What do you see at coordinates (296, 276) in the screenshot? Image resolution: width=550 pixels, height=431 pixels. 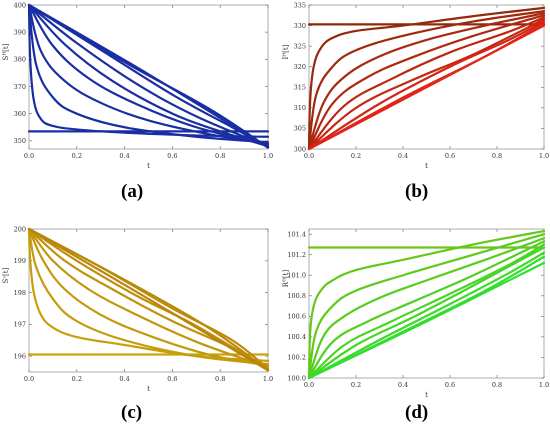 I see `y-tick-label: 101.0` at bounding box center [296, 276].